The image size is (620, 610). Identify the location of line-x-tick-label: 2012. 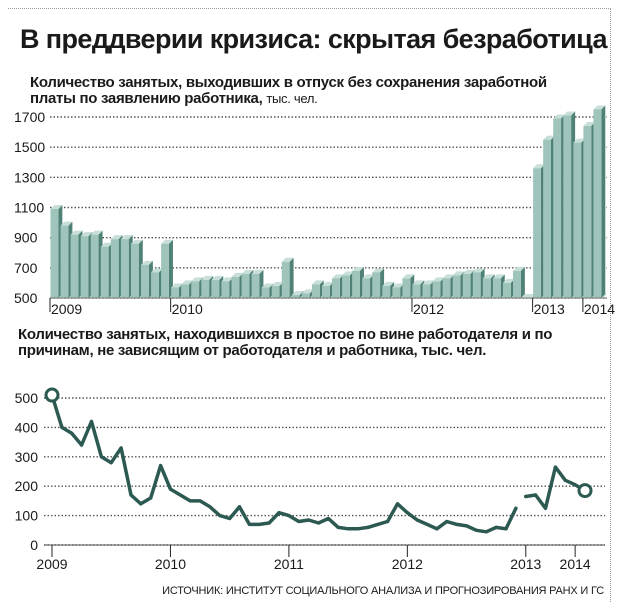
(407, 564).